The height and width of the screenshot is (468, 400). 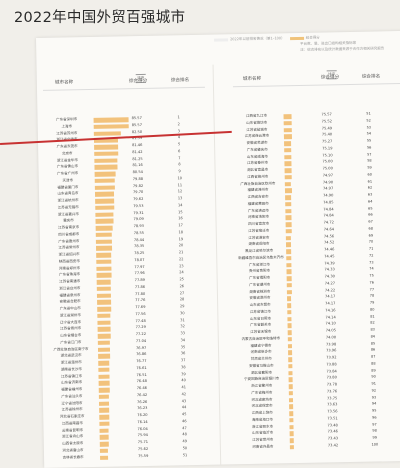 I want to click on score-value: 75.49, so click(x=327, y=128).